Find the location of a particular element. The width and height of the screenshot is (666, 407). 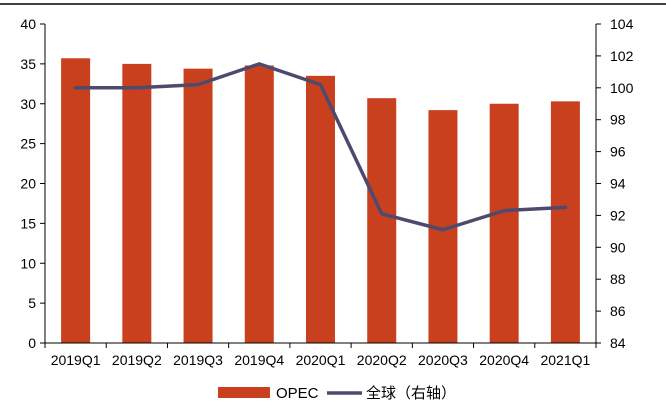

left-tick-label: 15 is located at coordinates (28, 223).